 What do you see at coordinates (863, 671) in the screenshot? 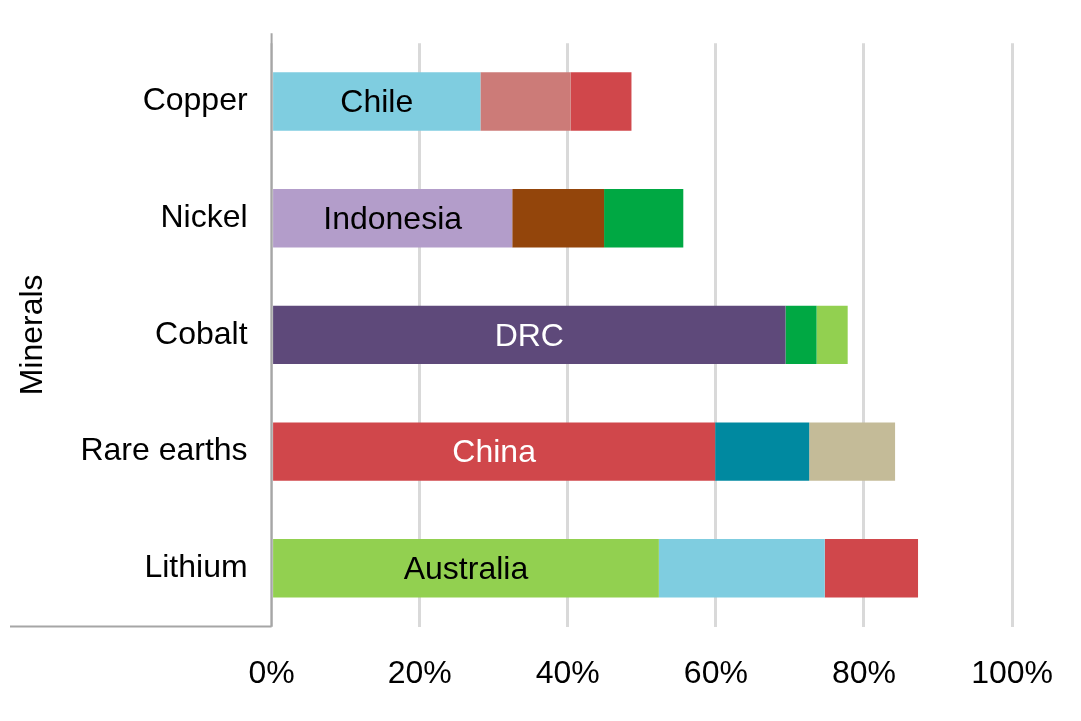
I see `x-tick-label: 80%` at bounding box center [863, 671].